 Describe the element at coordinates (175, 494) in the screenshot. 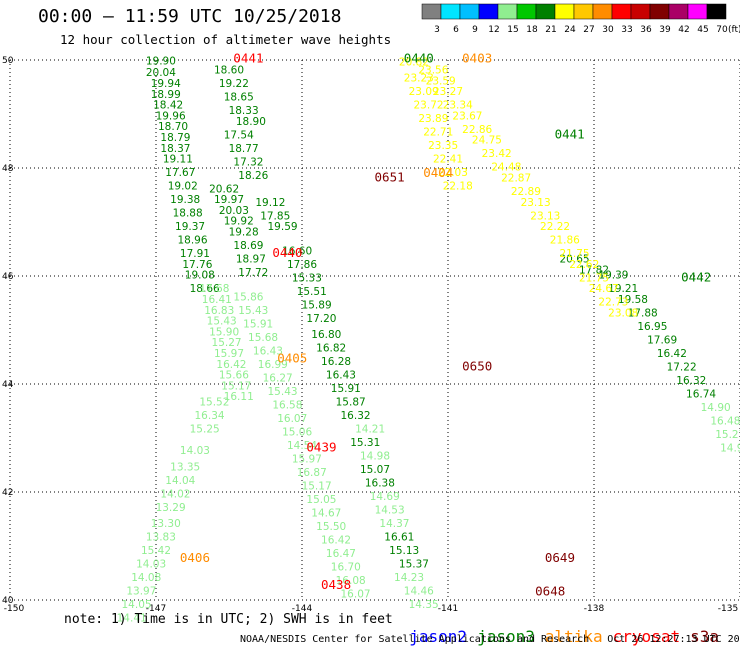

I see `wave-height-point: 14.02` at that location.